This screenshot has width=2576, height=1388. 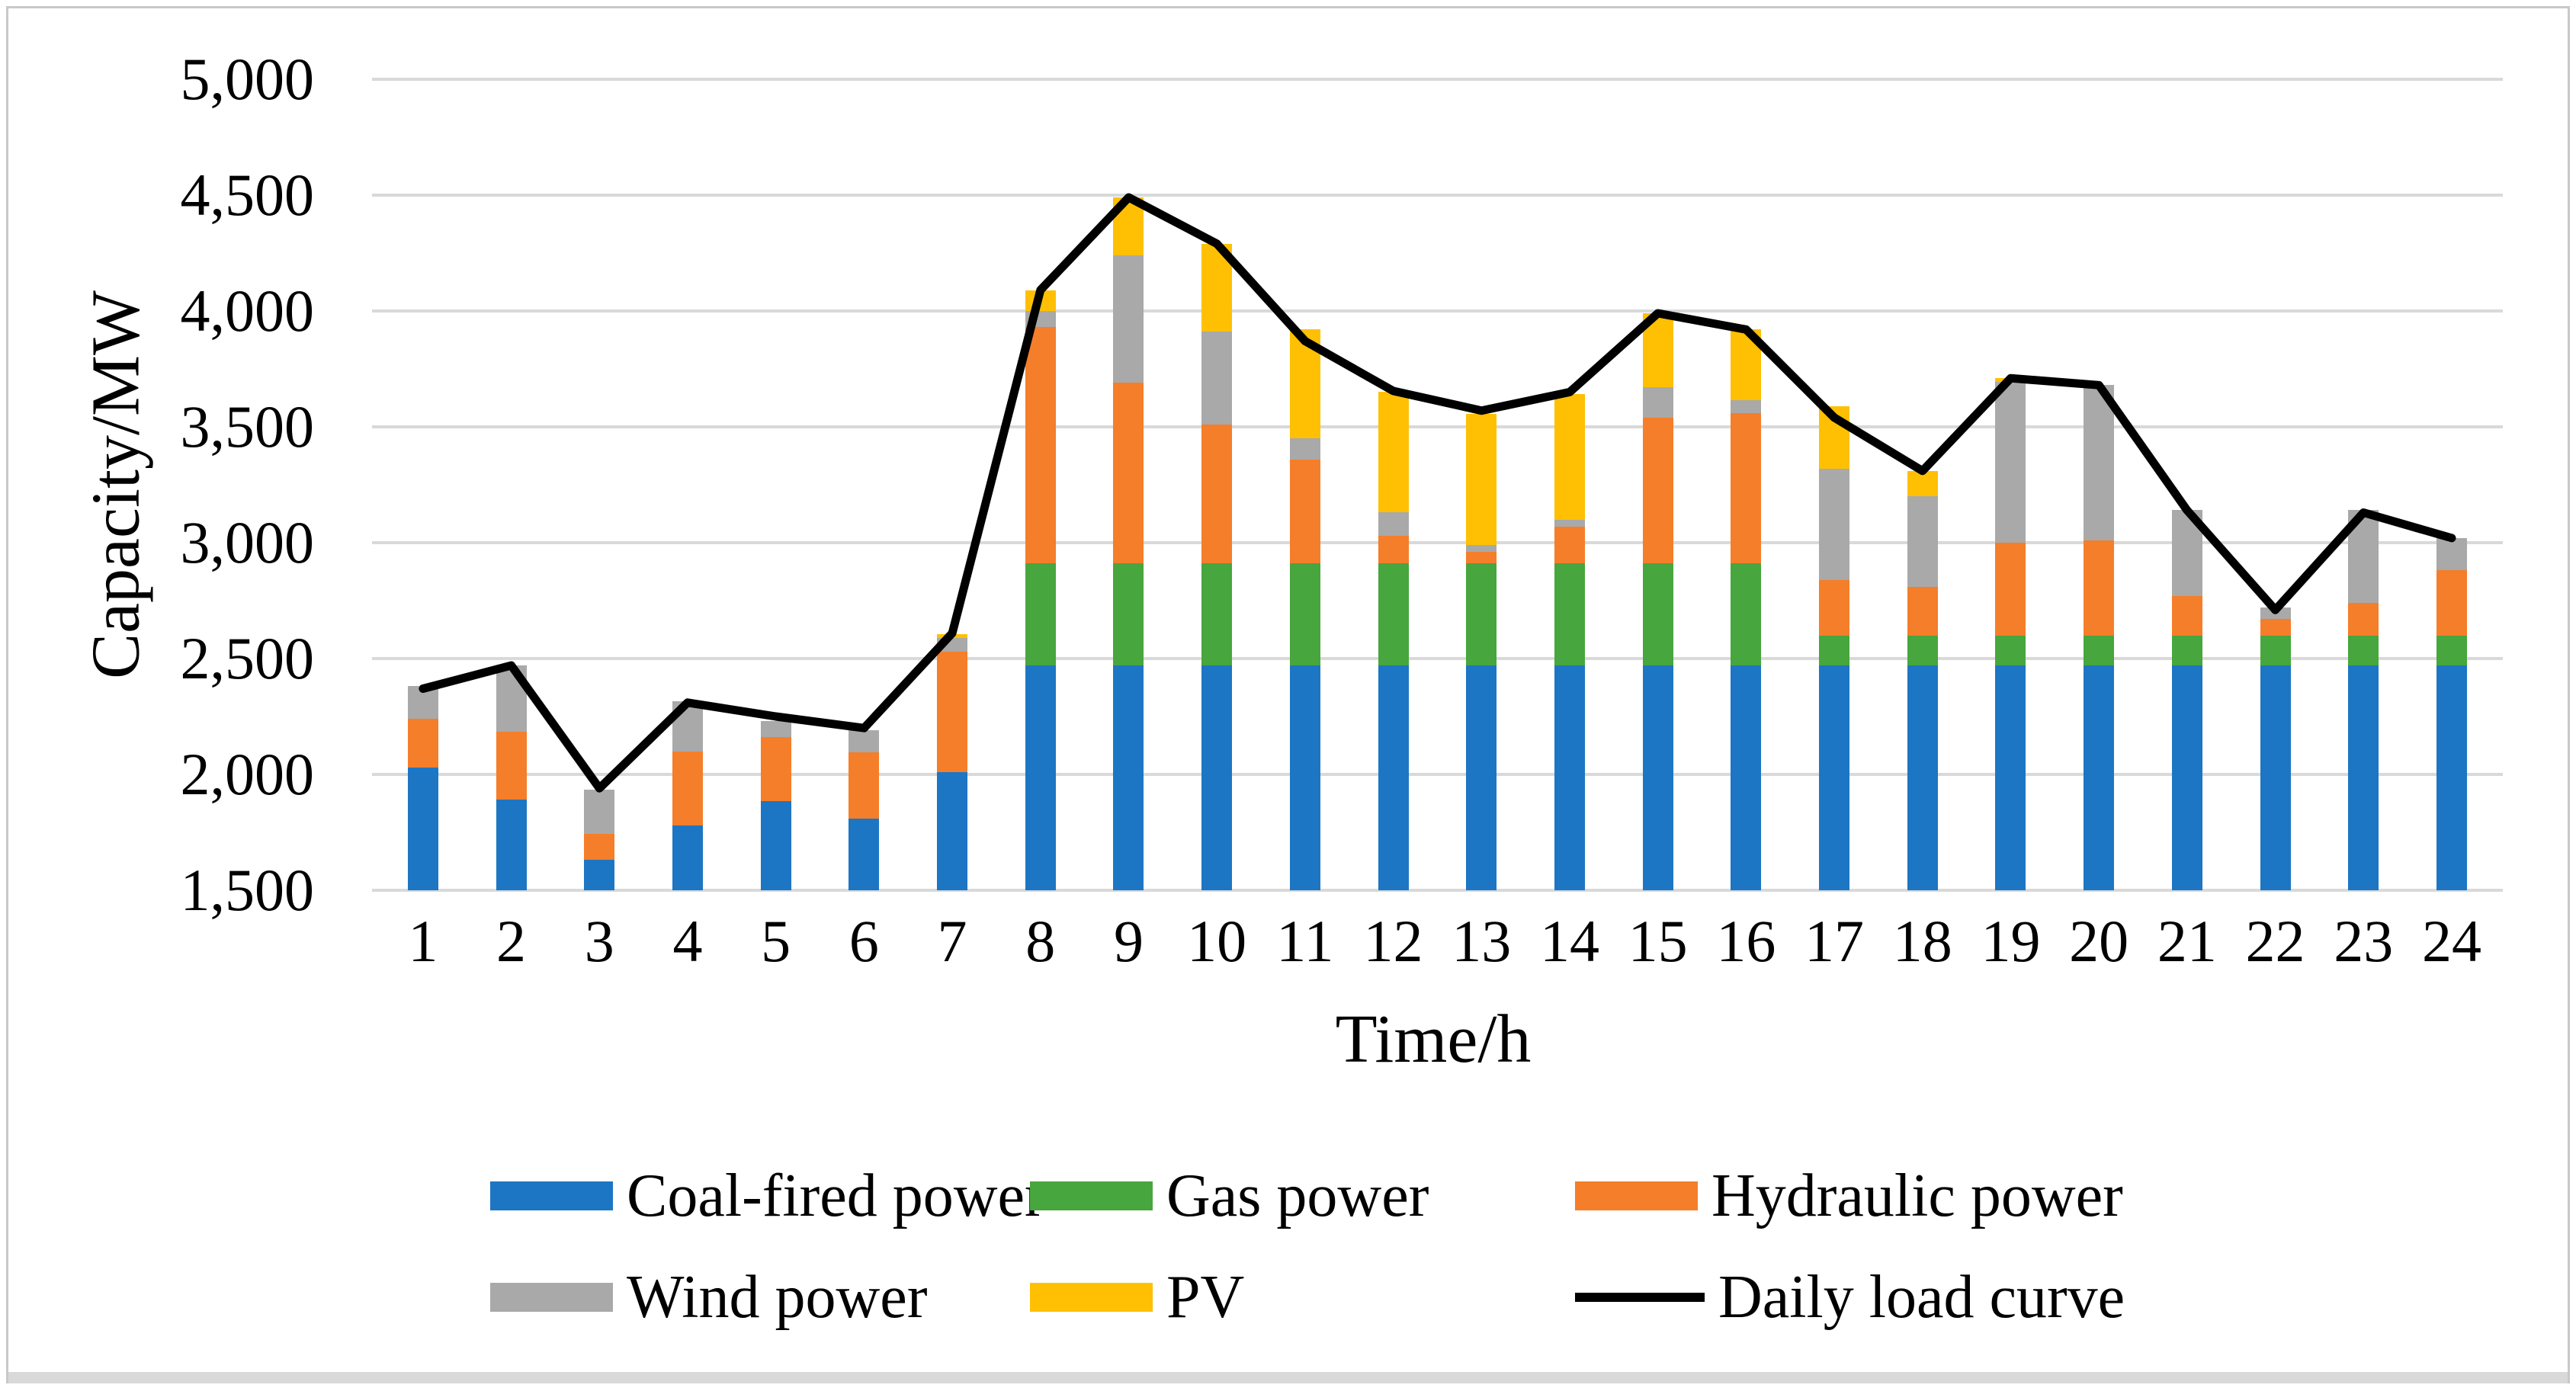 I want to click on bar-segment-hydraulic-power-h16, so click(x=1746, y=488).